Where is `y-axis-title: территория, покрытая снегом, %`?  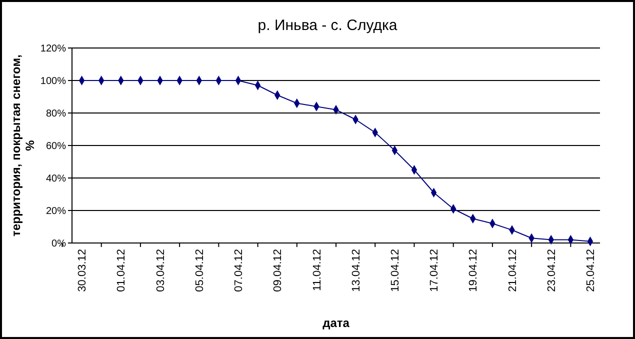
y-axis-title: территория, покрытая снегом, % is located at coordinates (23, 145).